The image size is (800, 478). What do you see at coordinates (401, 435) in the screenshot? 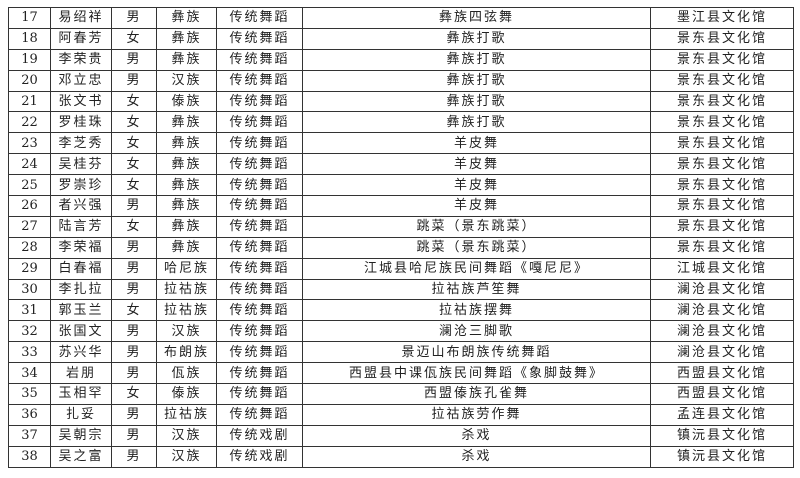
I see `table-row: 37 吴朝宗男汉族 传统戏剧 杀戏 镇沅县文化馆` at bounding box center [401, 435].